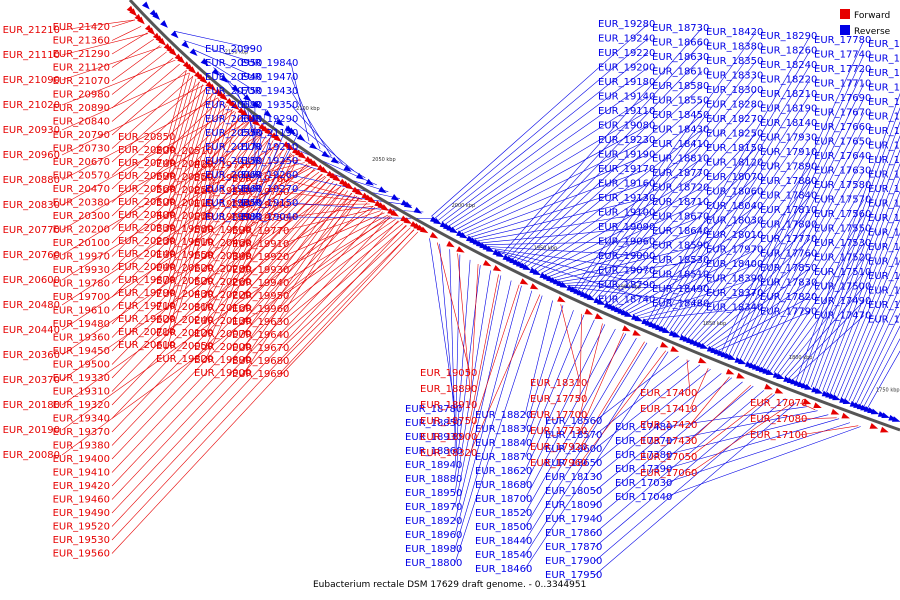 The height and width of the screenshot is (600, 900). What do you see at coordinates (842, 40) in the screenshot?
I see `gene-label: EUR_17780` at bounding box center [842, 40].